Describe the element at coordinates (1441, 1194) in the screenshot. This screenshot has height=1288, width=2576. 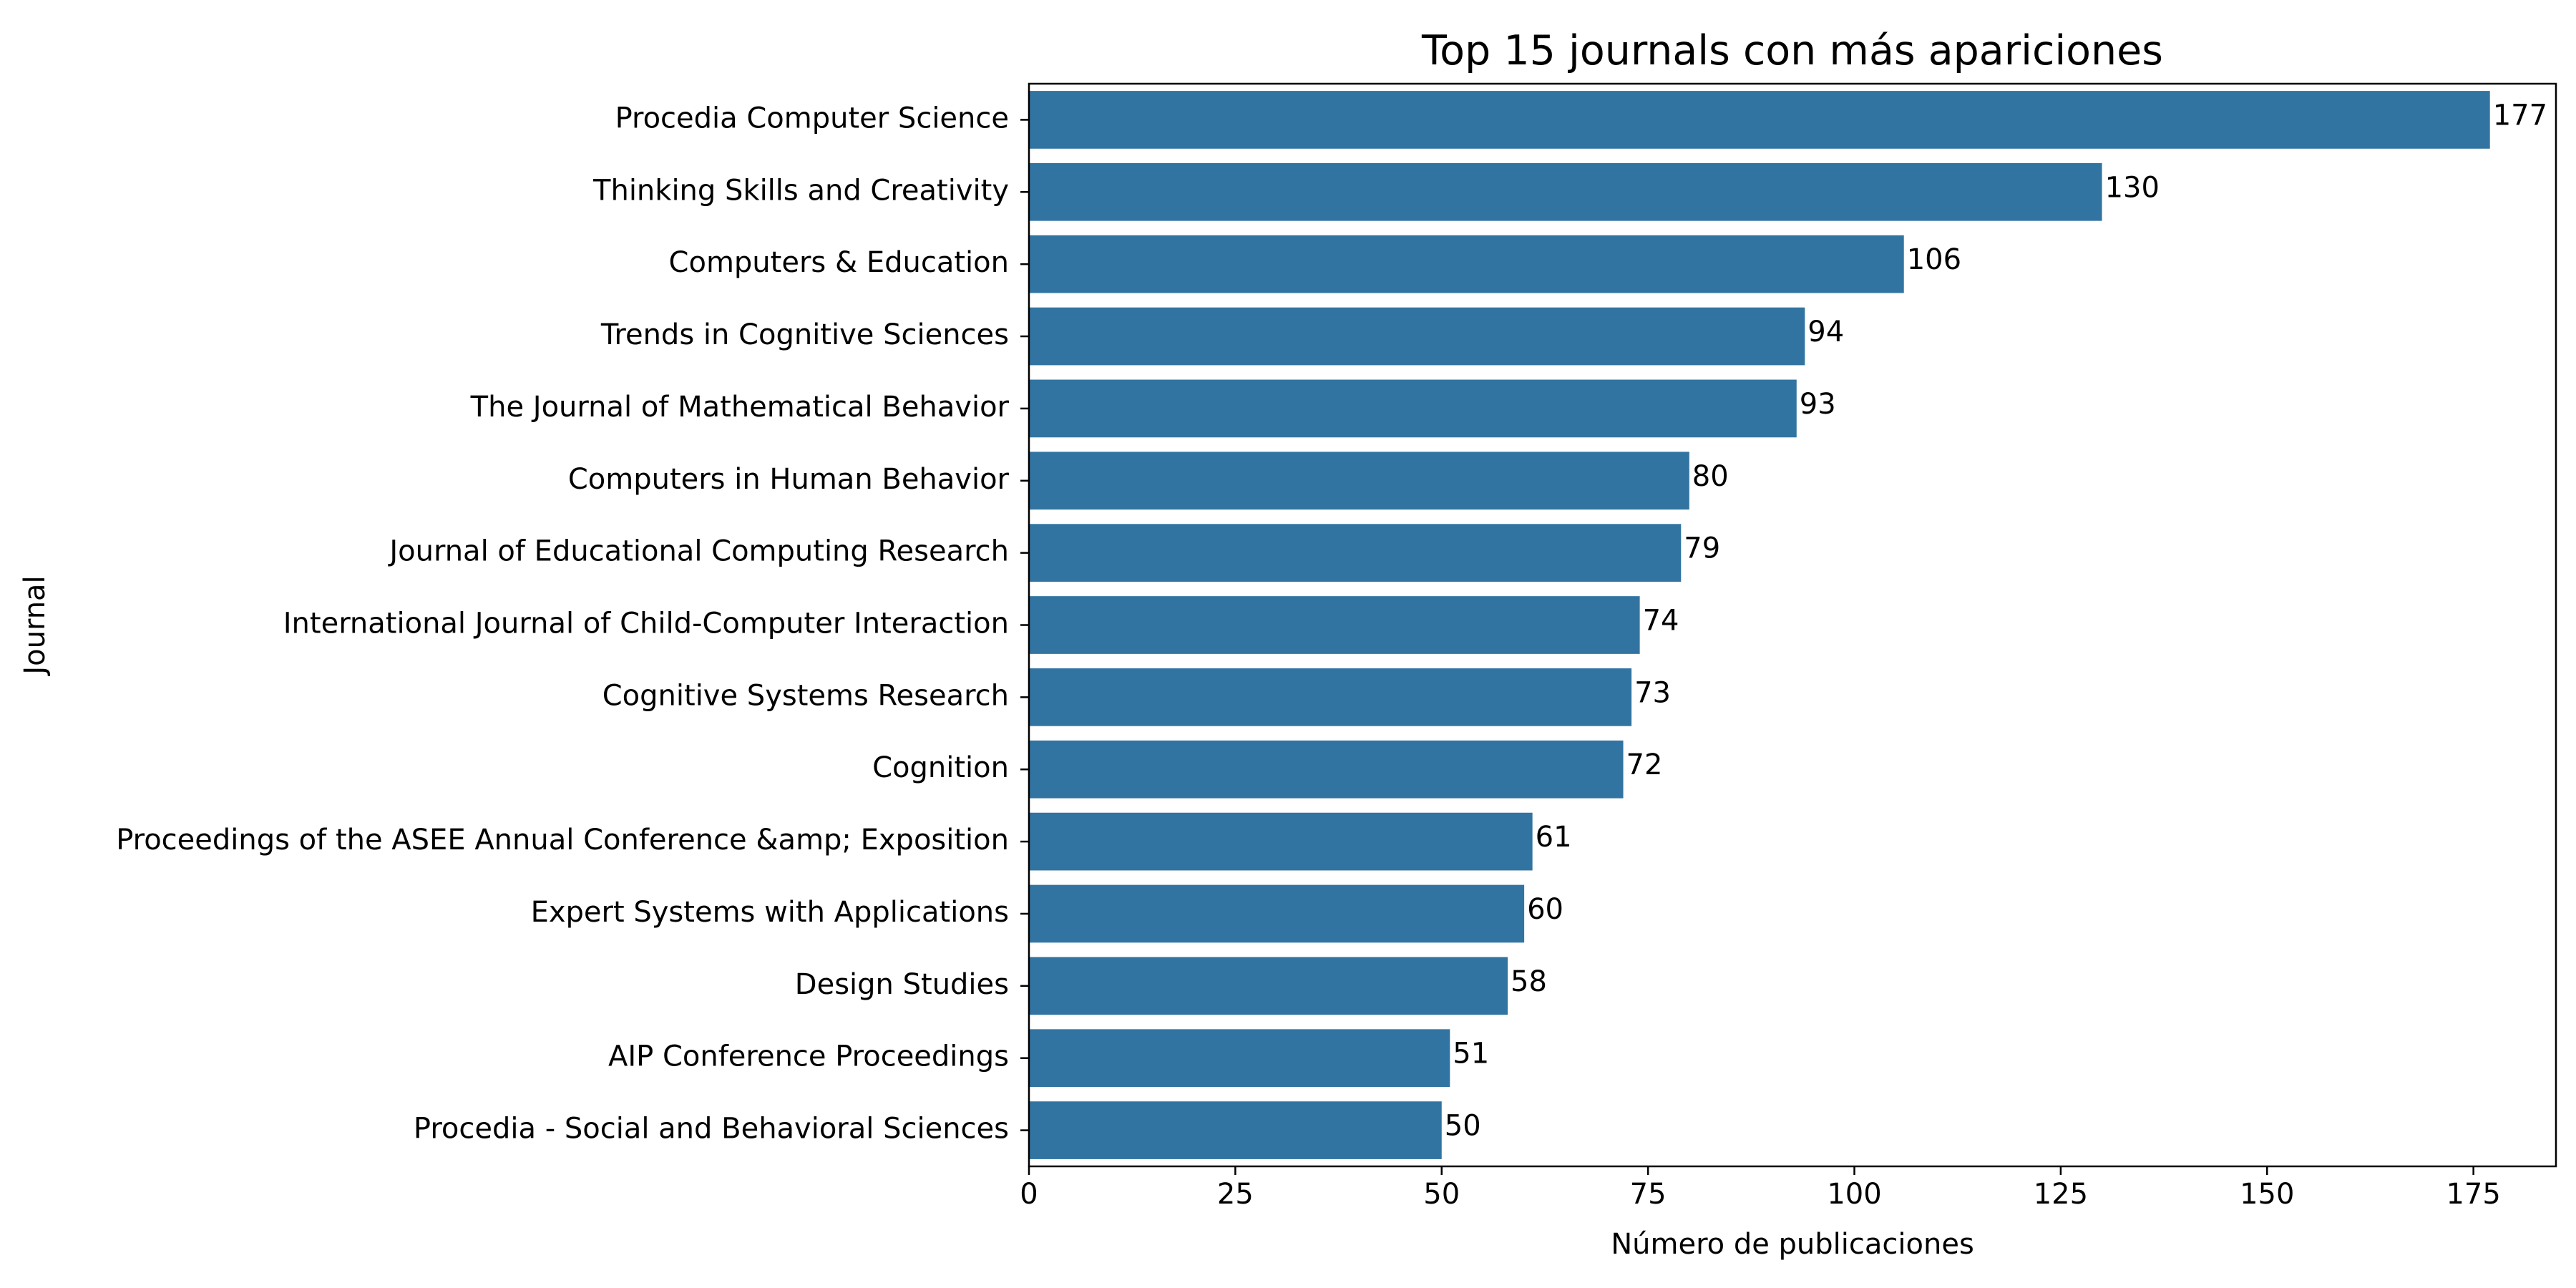
I see `x-tick-label: 50` at that location.